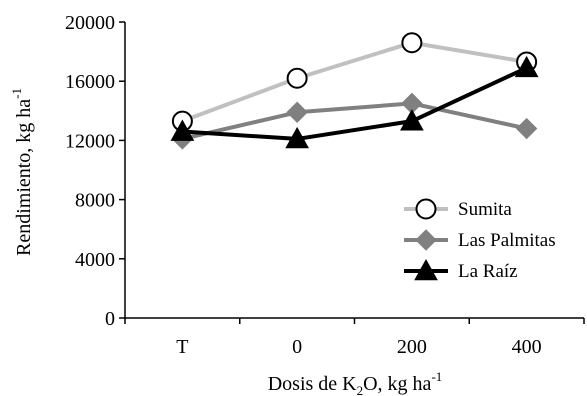  Describe the element at coordinates (95, 201) in the screenshot. I see `y-tick-label: 8000` at that location.